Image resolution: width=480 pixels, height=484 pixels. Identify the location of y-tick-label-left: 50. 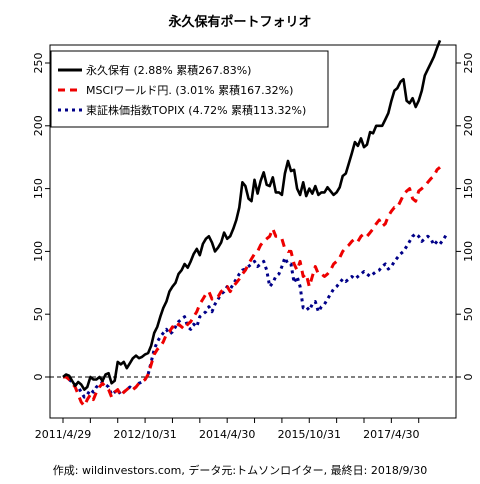
(38, 314).